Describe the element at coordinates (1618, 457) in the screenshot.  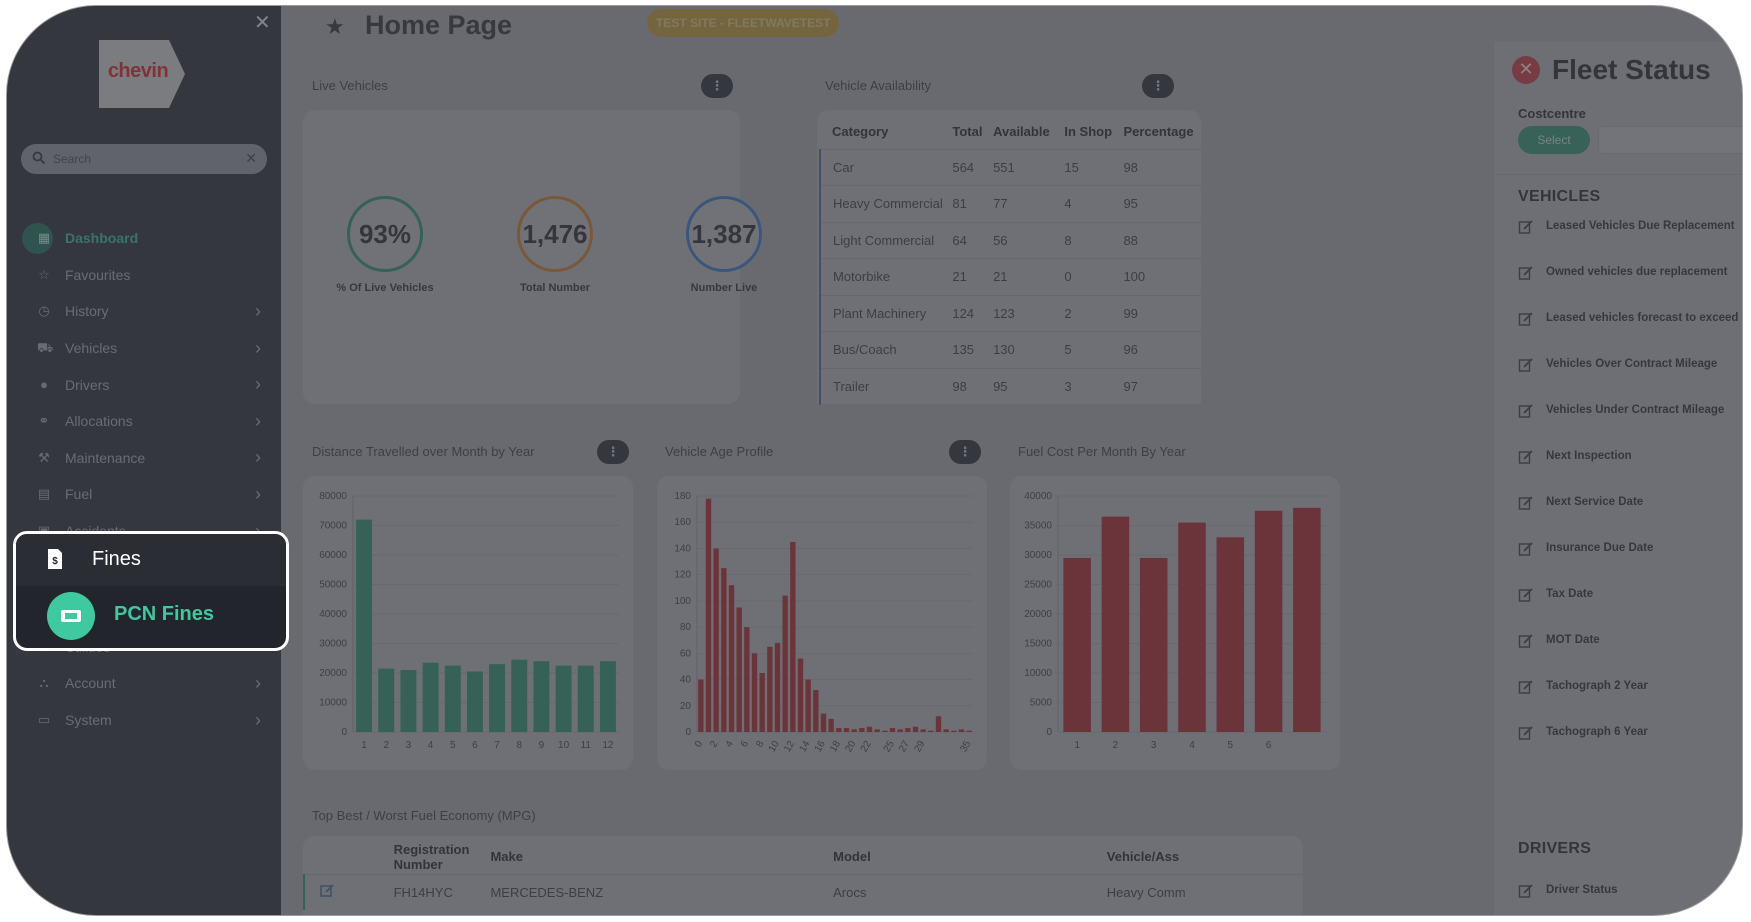
I see `fleet-status-row: Next Inspection000` at that location.